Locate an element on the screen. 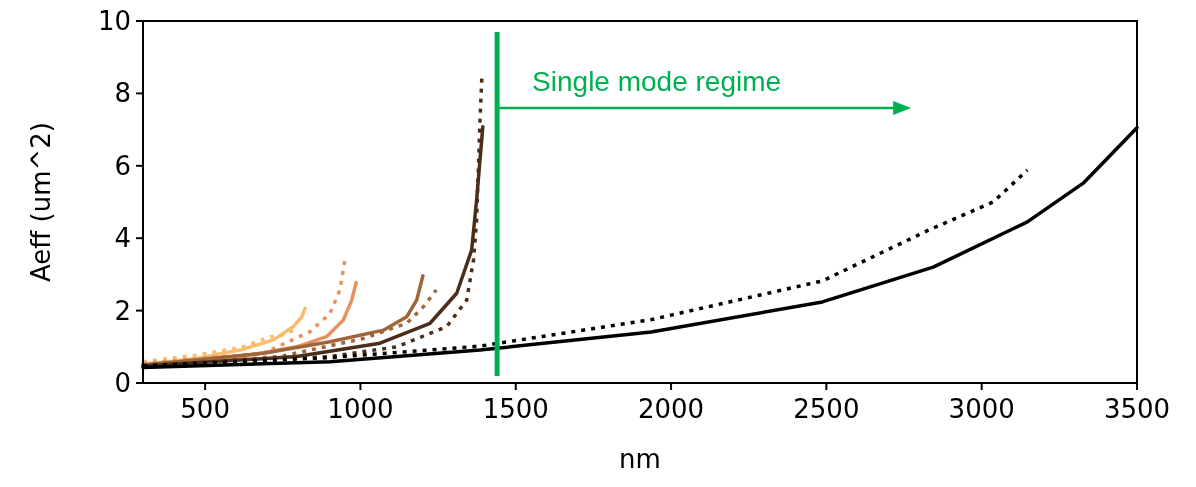  y-tick-label: 2 is located at coordinates (122, 310).